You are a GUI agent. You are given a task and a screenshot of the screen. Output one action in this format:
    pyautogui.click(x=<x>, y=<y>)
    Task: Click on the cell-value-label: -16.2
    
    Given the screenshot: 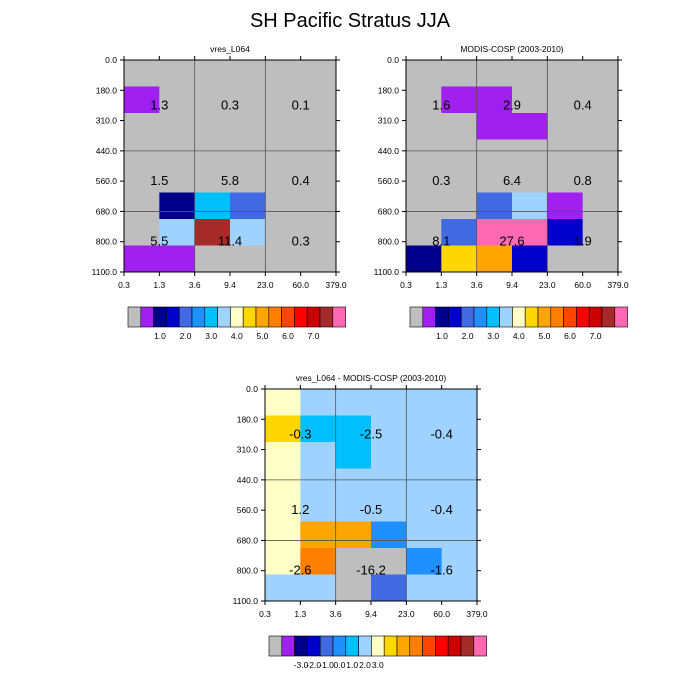 What is the action you would take?
    pyautogui.click(x=371, y=570)
    